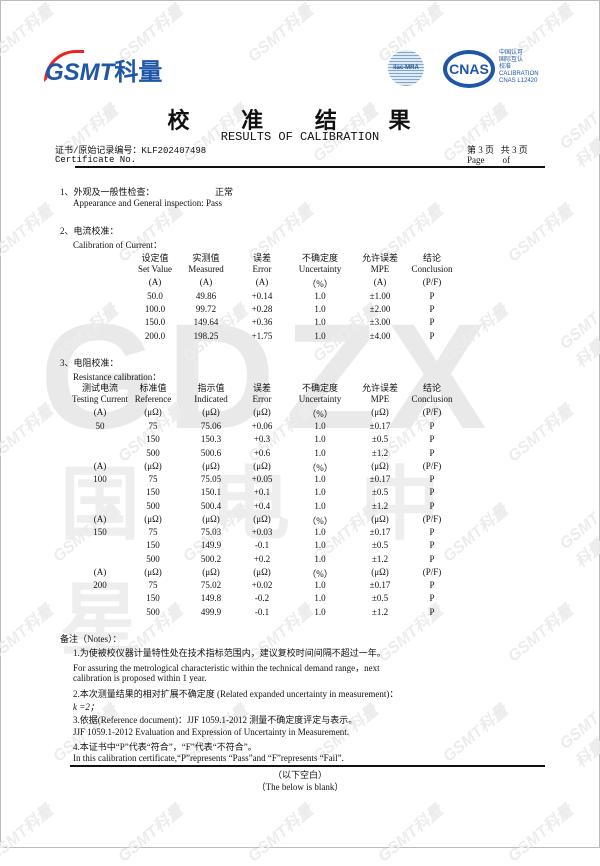 The width and height of the screenshot is (600, 866). Describe the element at coordinates (229, 653) in the screenshot. I see `note-line: 1.为使被校仪器计量特性处在技术指标范围内，建议复校时间间隔不超过一年。` at that location.